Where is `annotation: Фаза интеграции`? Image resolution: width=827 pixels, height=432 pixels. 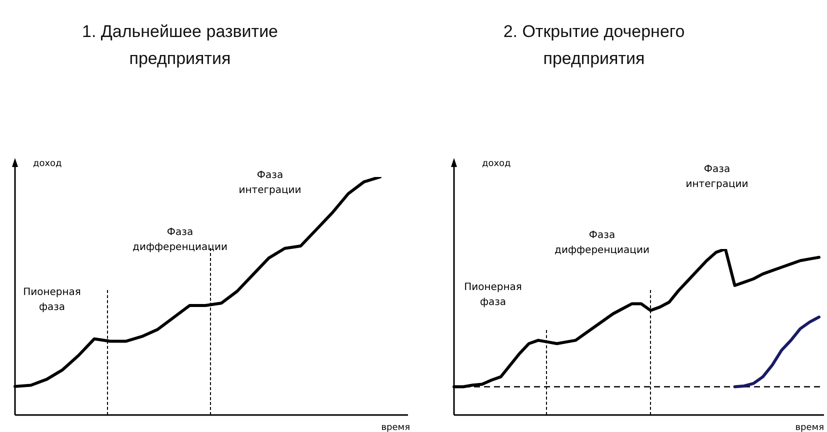
annotation: Фаза интеграции is located at coordinates (270, 183).